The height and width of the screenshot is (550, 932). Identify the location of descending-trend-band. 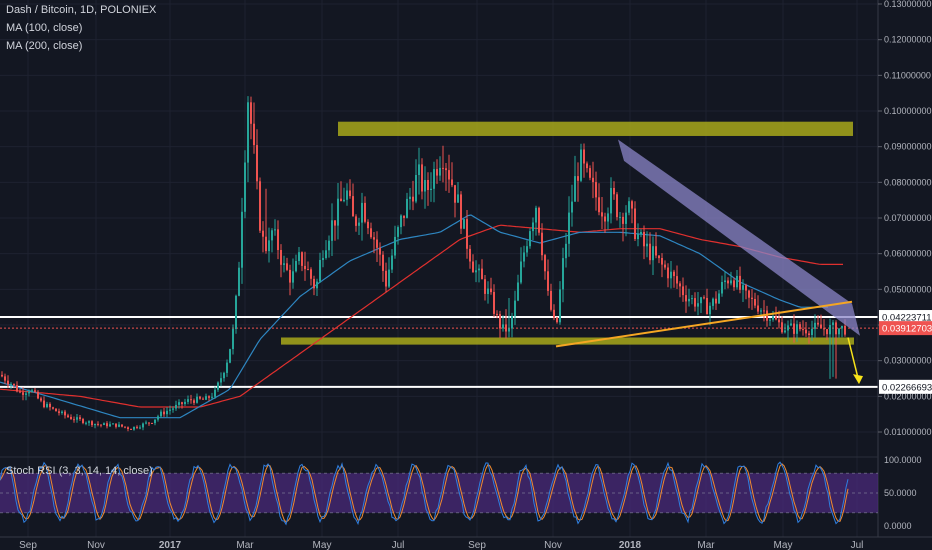
(739, 237).